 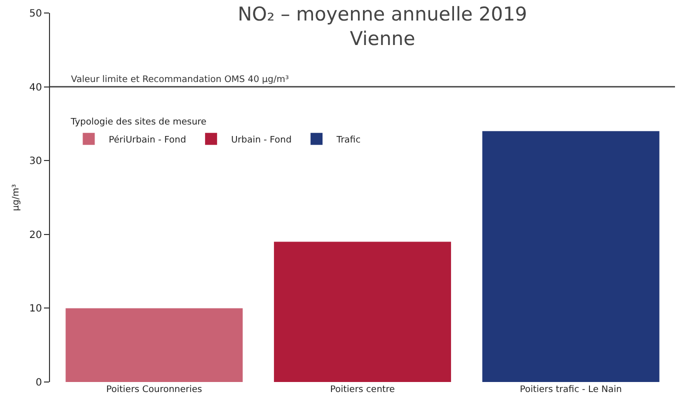 I want to click on ref-line-label: Valeur limite et Recommandation OMS 40 µg/m³, so click(x=180, y=80).